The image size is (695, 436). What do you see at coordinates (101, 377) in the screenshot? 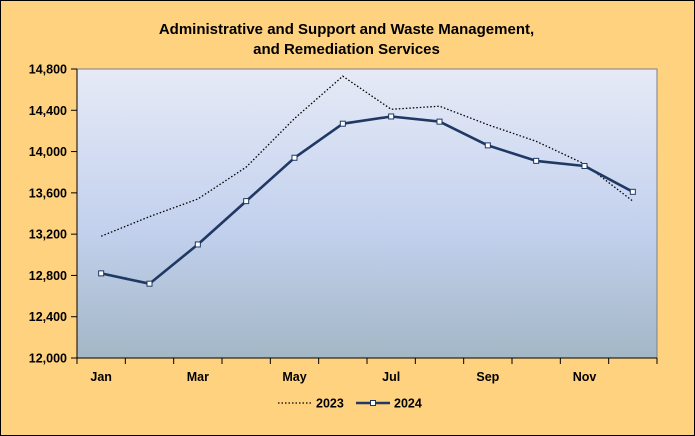
I see `x-tick-label: Jan` at bounding box center [101, 377].